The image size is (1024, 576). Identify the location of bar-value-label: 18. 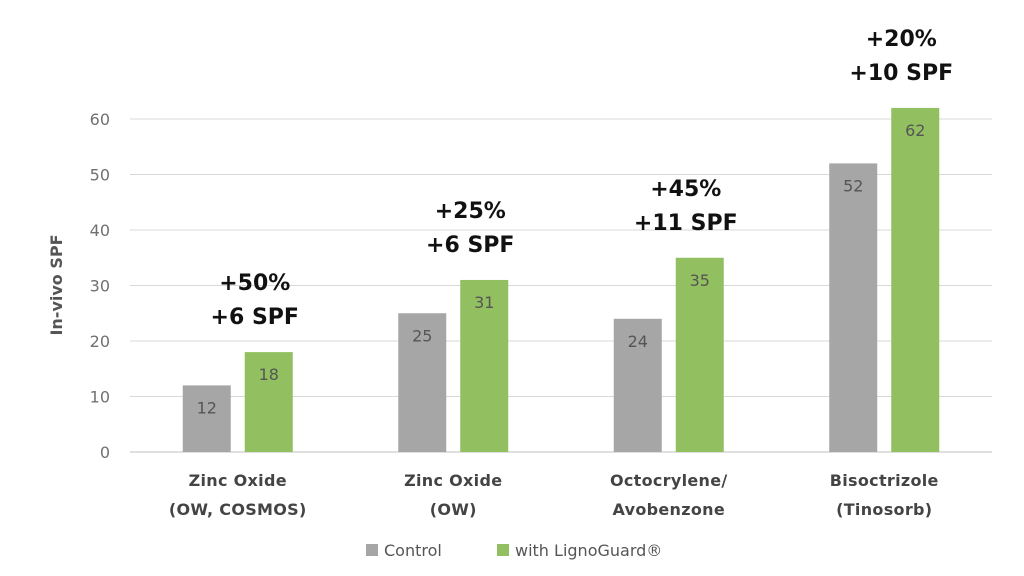
(269, 374).